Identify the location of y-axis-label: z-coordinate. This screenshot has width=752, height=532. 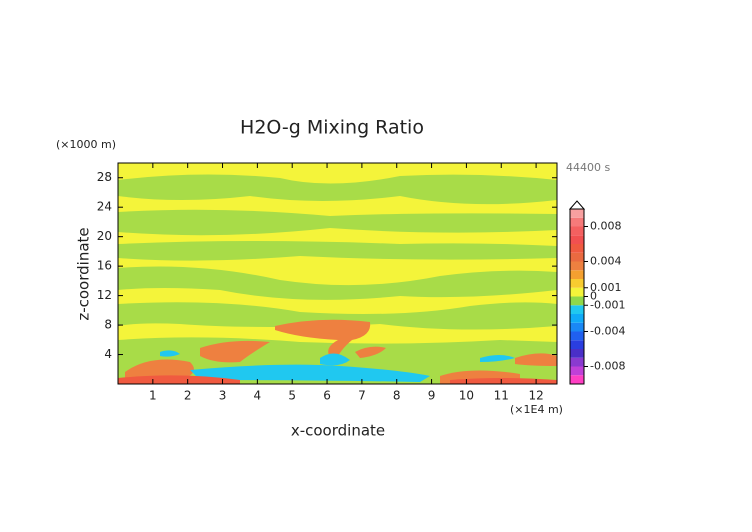
(84, 273).